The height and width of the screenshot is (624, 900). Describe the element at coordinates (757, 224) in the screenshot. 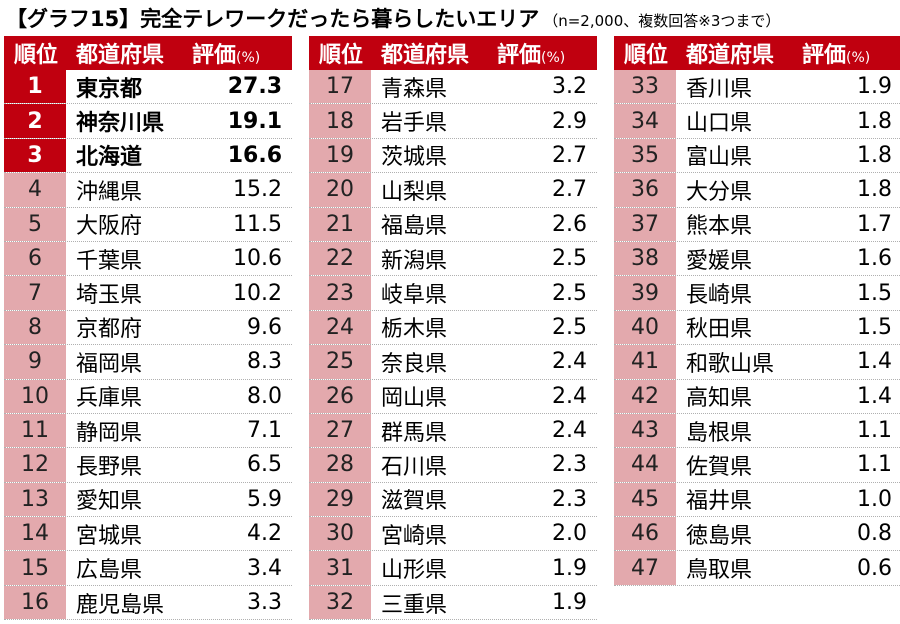

I see `table-row: 37 熊本県 1.7` at that location.